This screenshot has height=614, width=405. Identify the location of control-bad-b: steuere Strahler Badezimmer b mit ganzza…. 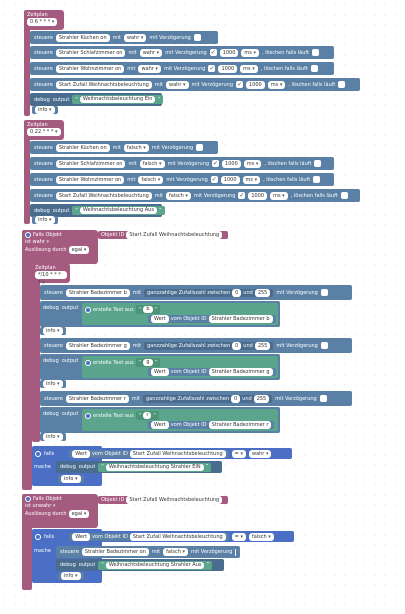
(196, 292).